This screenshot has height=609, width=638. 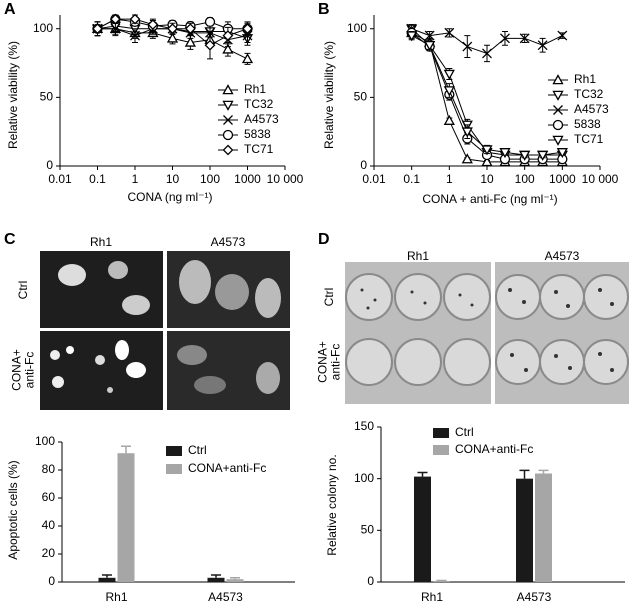 What do you see at coordinates (165, 330) in the screenshot?
I see `micrographs` at bounding box center [165, 330].